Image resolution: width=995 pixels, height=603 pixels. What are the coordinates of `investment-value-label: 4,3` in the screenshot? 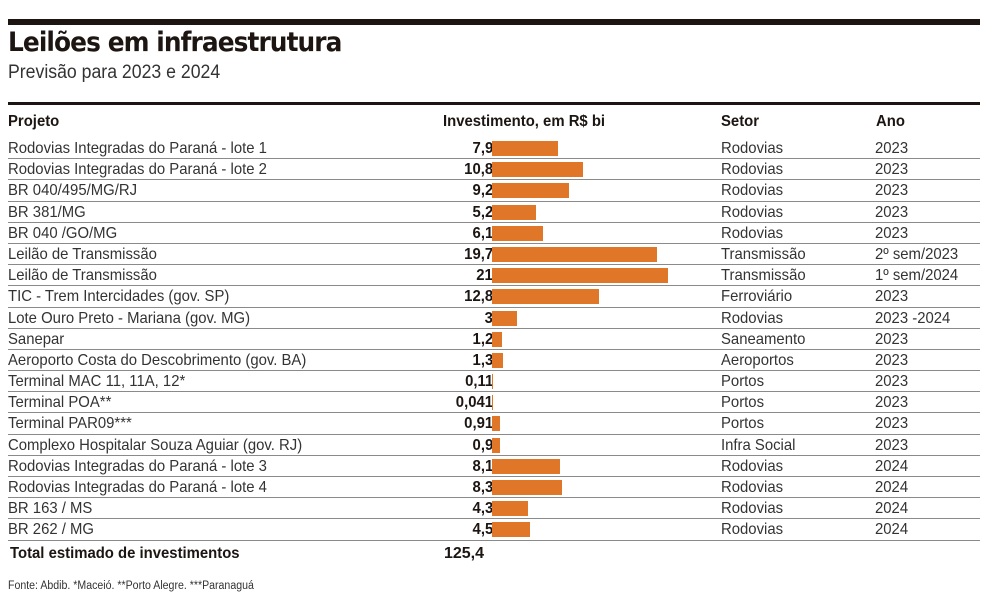 It's located at (482, 509).